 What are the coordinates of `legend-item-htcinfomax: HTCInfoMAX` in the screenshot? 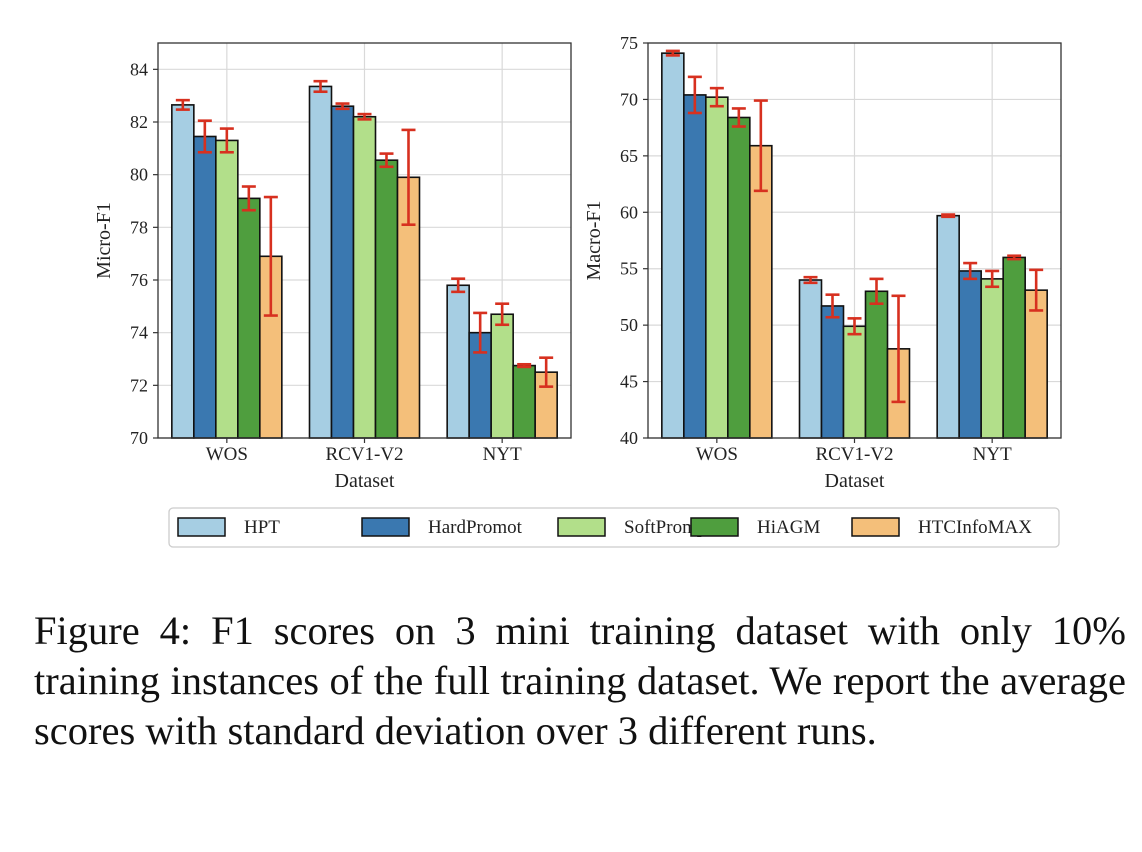 It's located at (941, 527).